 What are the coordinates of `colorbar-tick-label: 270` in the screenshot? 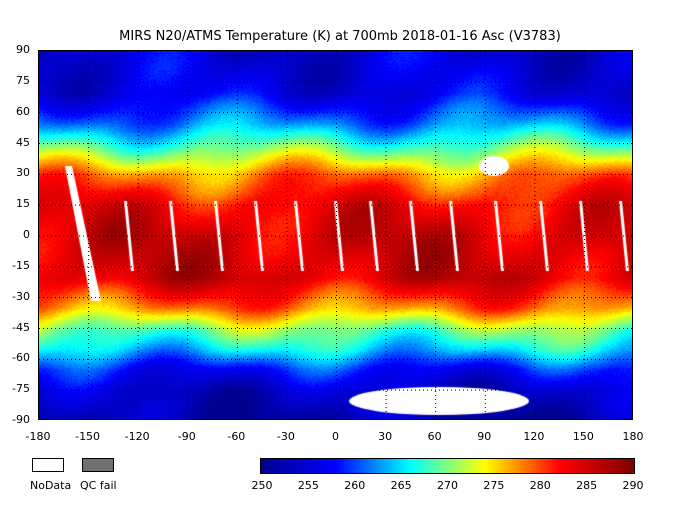 It's located at (448, 485).